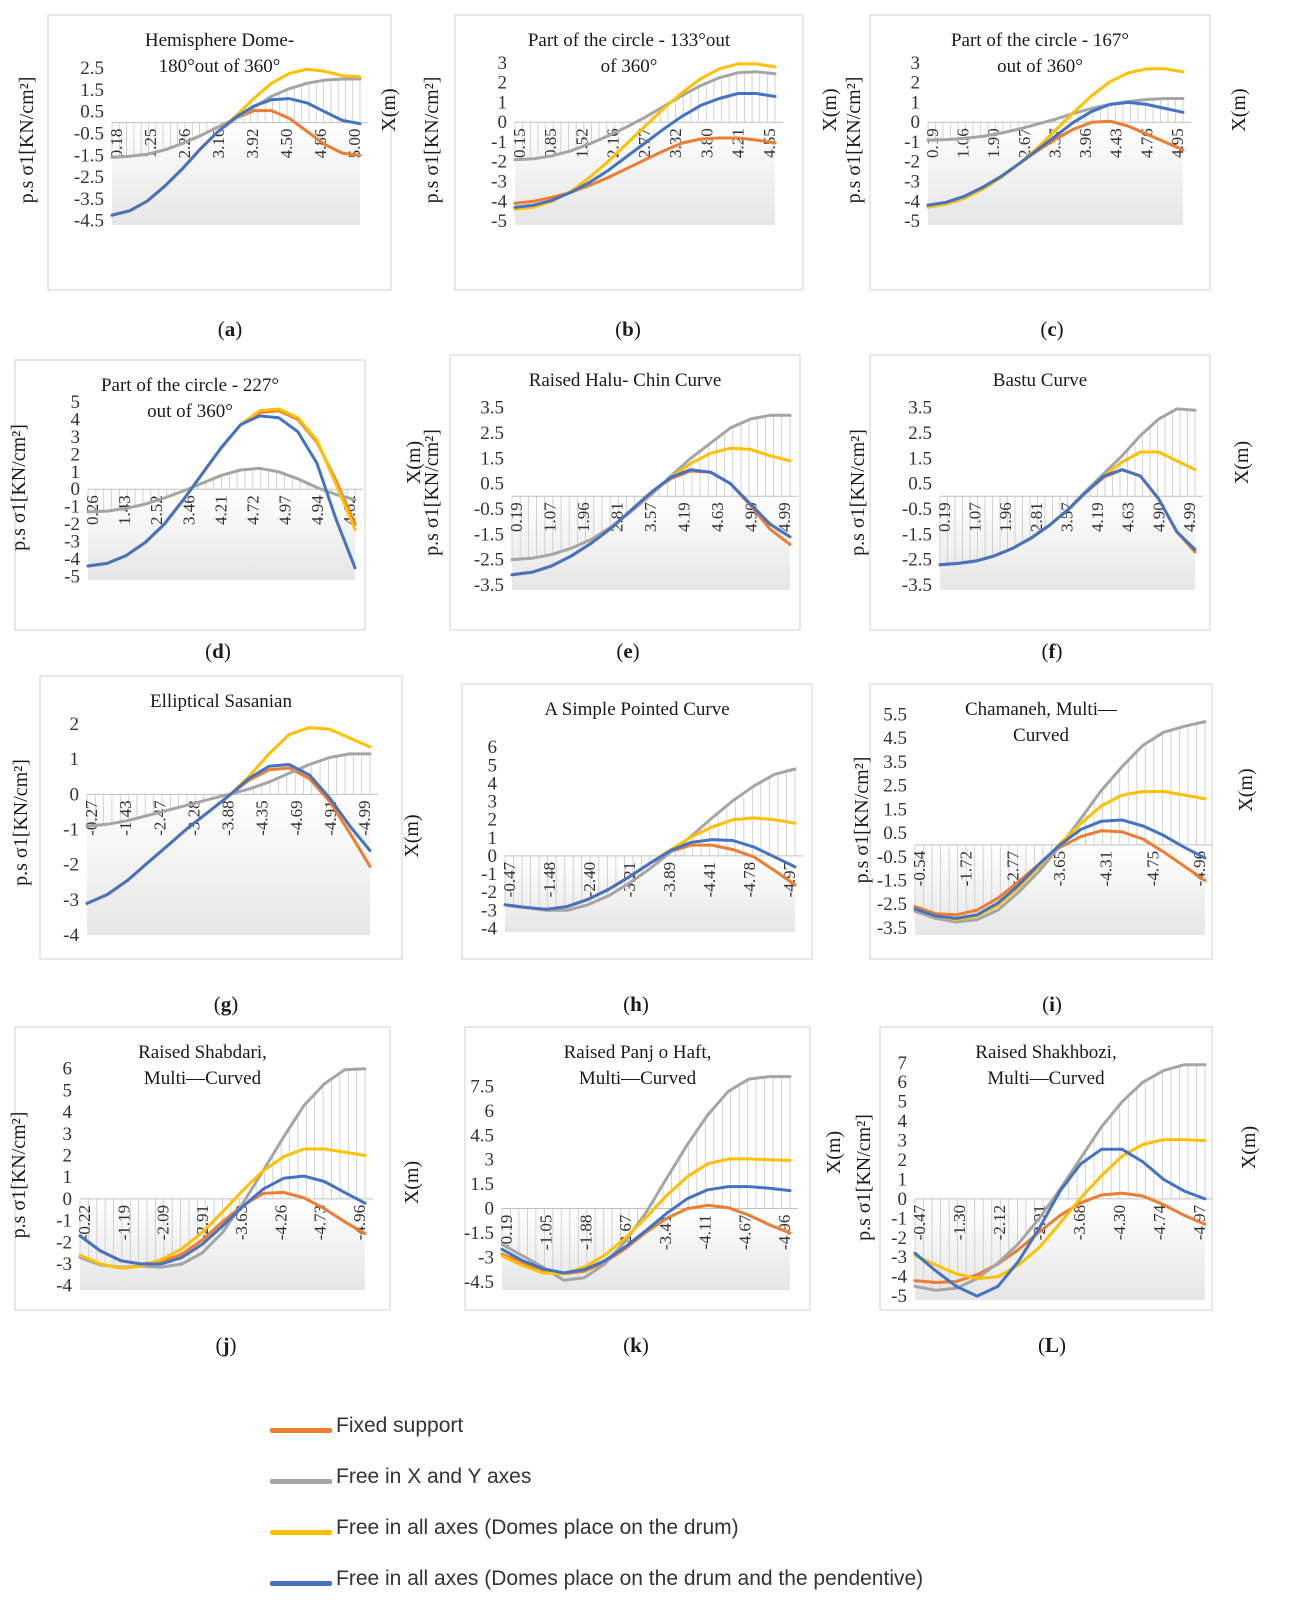 This screenshot has width=1292, height=1623. What do you see at coordinates (221, 510) in the screenshot?
I see `x-tick-label: 4.21` at bounding box center [221, 510].